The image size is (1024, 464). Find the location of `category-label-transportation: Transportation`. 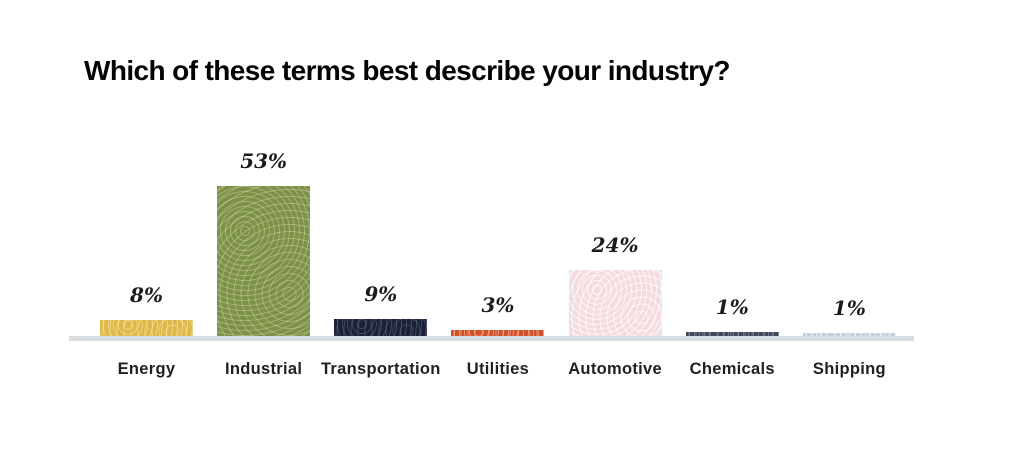

category-label-transportation: Transportation is located at coordinates (380, 369).